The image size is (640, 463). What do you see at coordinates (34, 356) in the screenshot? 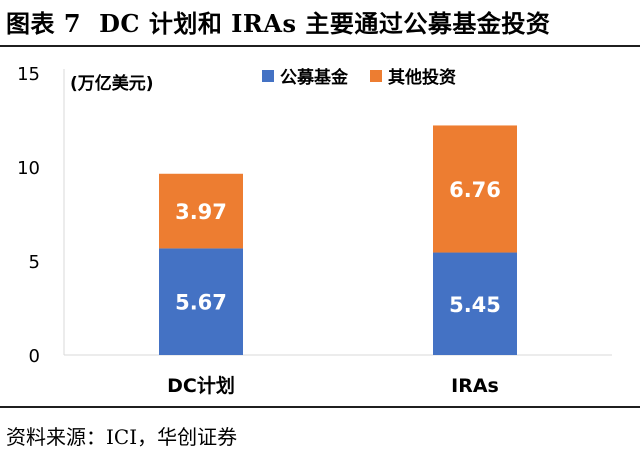
I see `y-tick-label: 0` at bounding box center [34, 356].